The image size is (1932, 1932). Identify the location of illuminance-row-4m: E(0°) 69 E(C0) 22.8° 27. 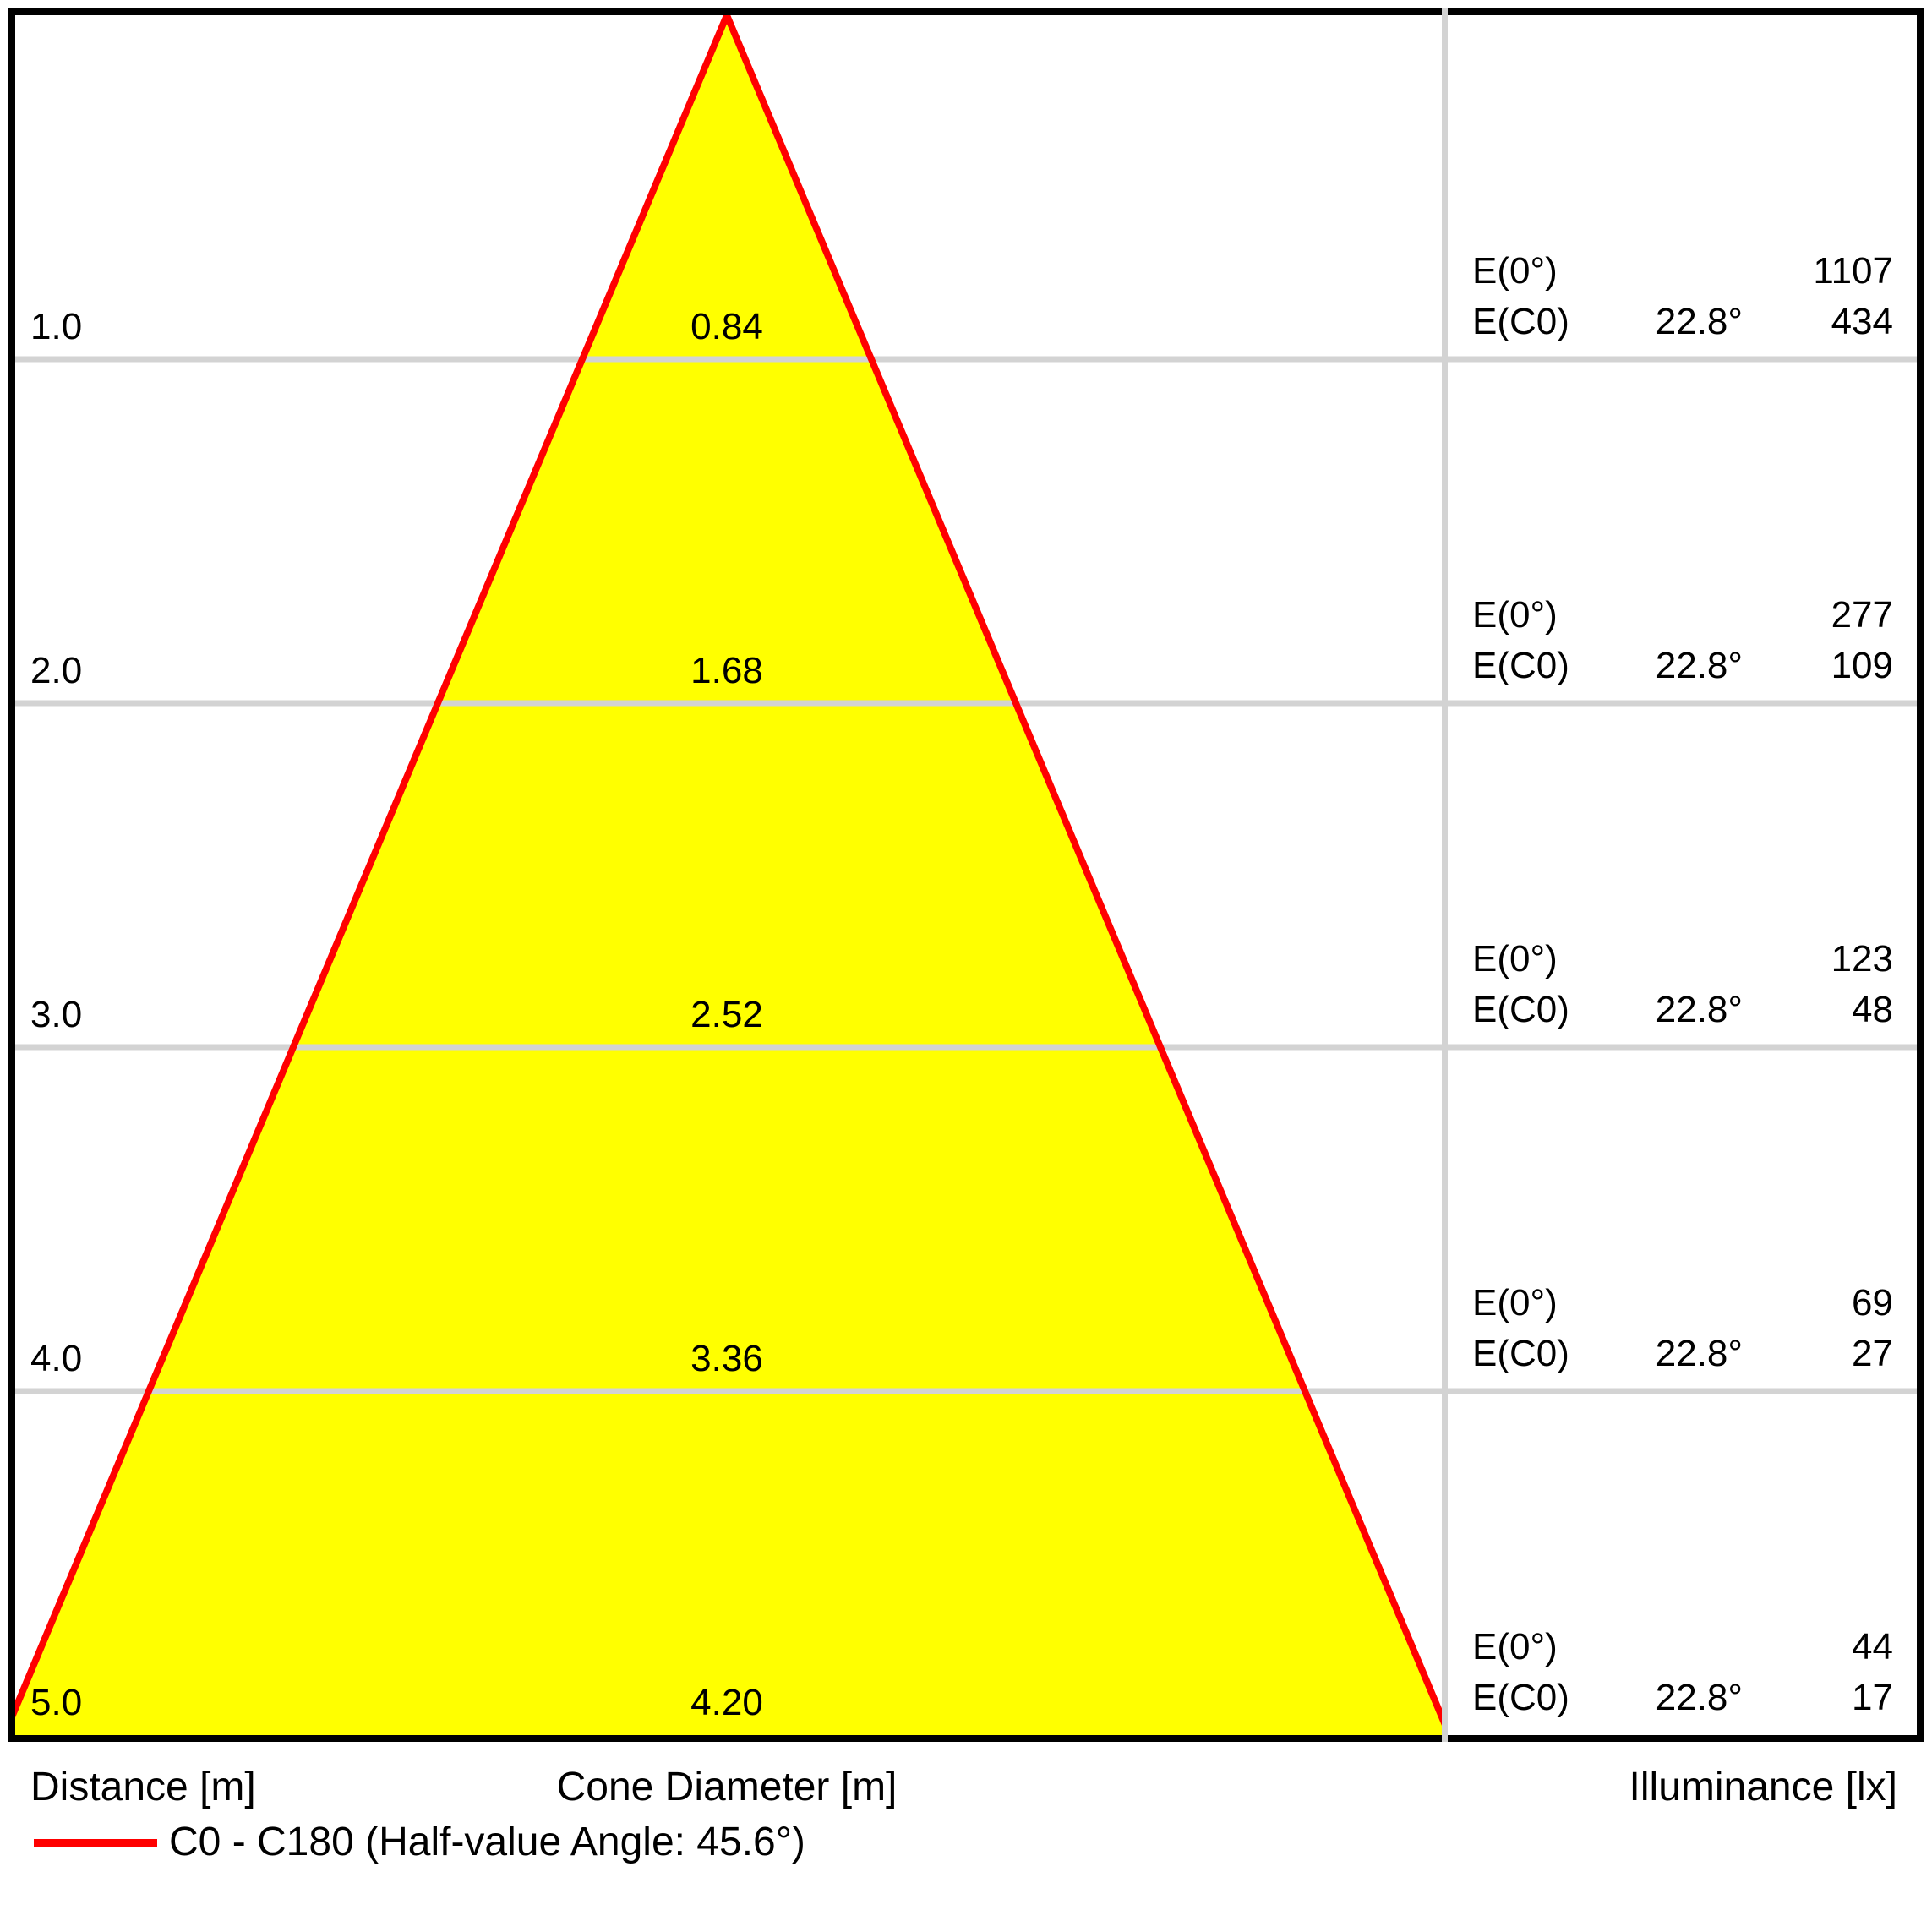
(1682, 1328).